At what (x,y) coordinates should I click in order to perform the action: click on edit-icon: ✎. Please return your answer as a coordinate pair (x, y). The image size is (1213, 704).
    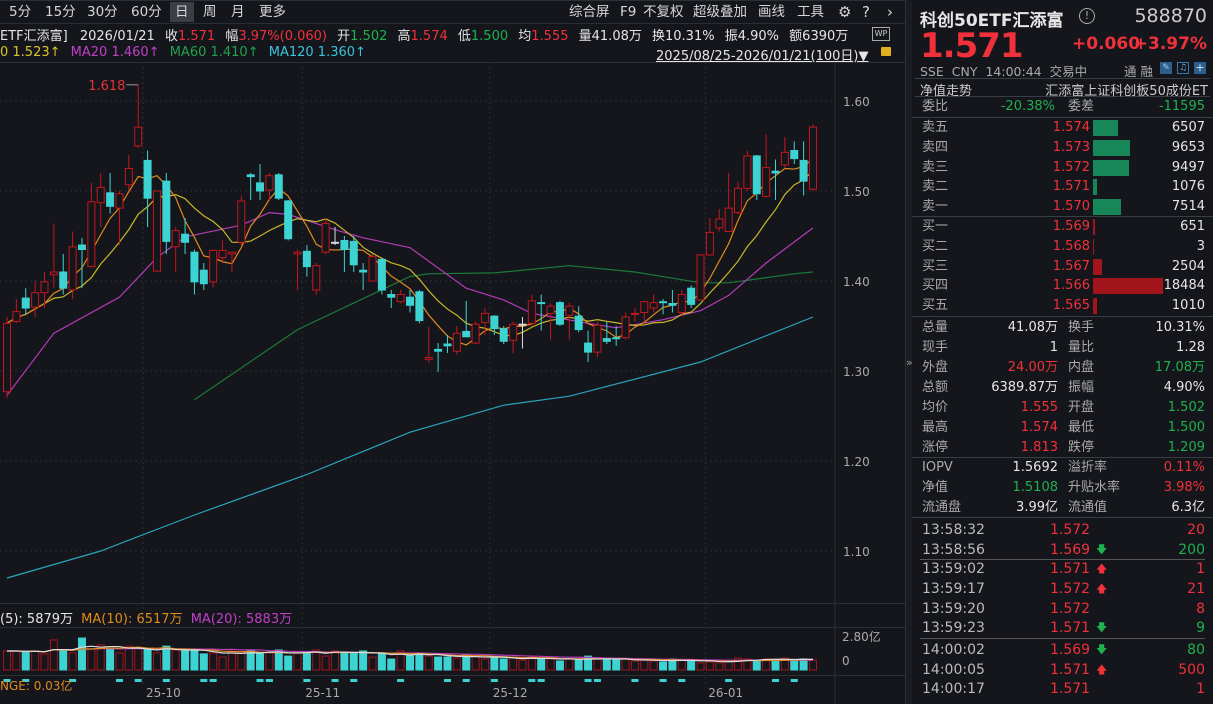
    Looking at the image, I should click on (1166, 68).